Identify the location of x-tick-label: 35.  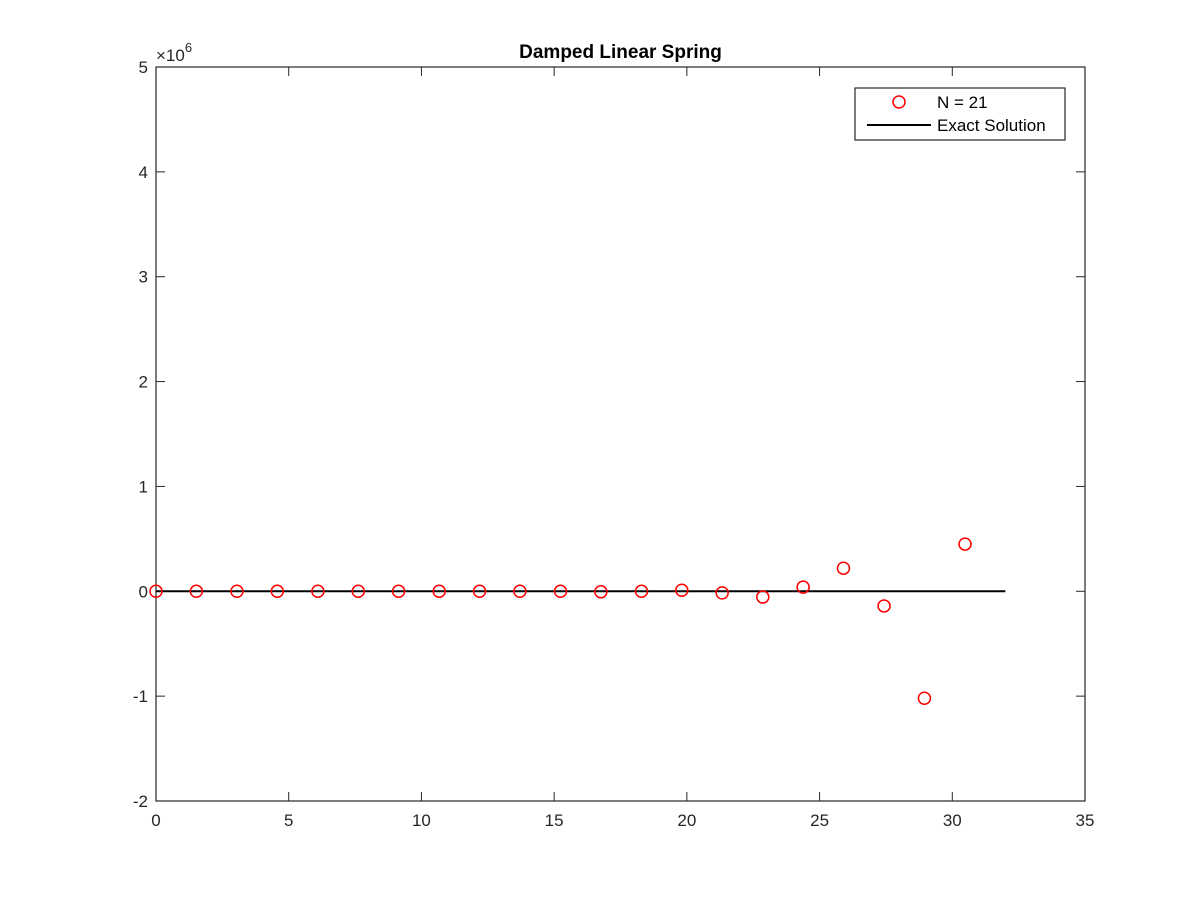
(1085, 820).